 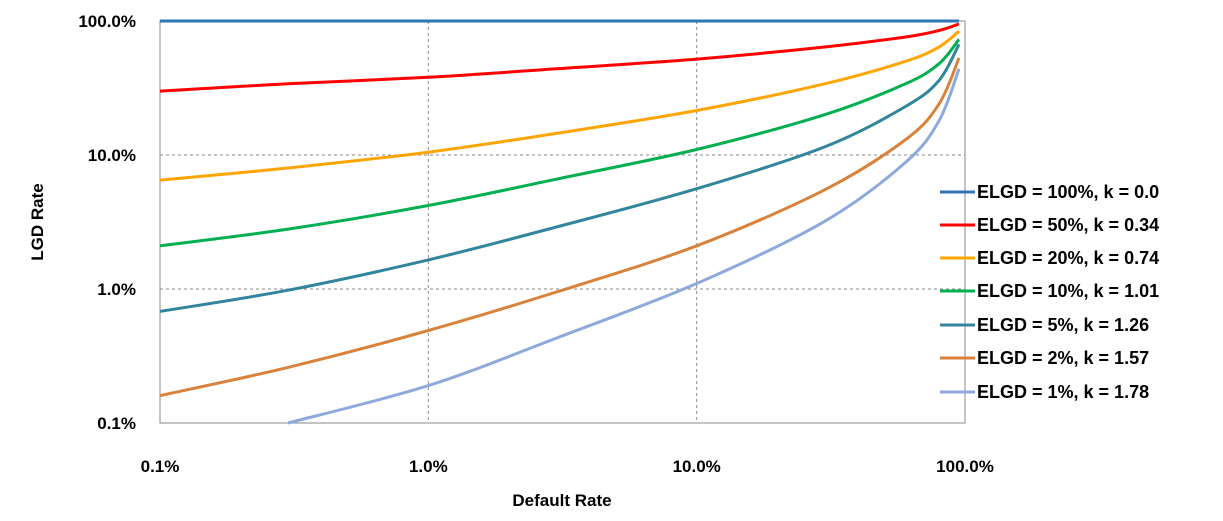 I want to click on x-axis-title: Default Rate, so click(x=561, y=500).